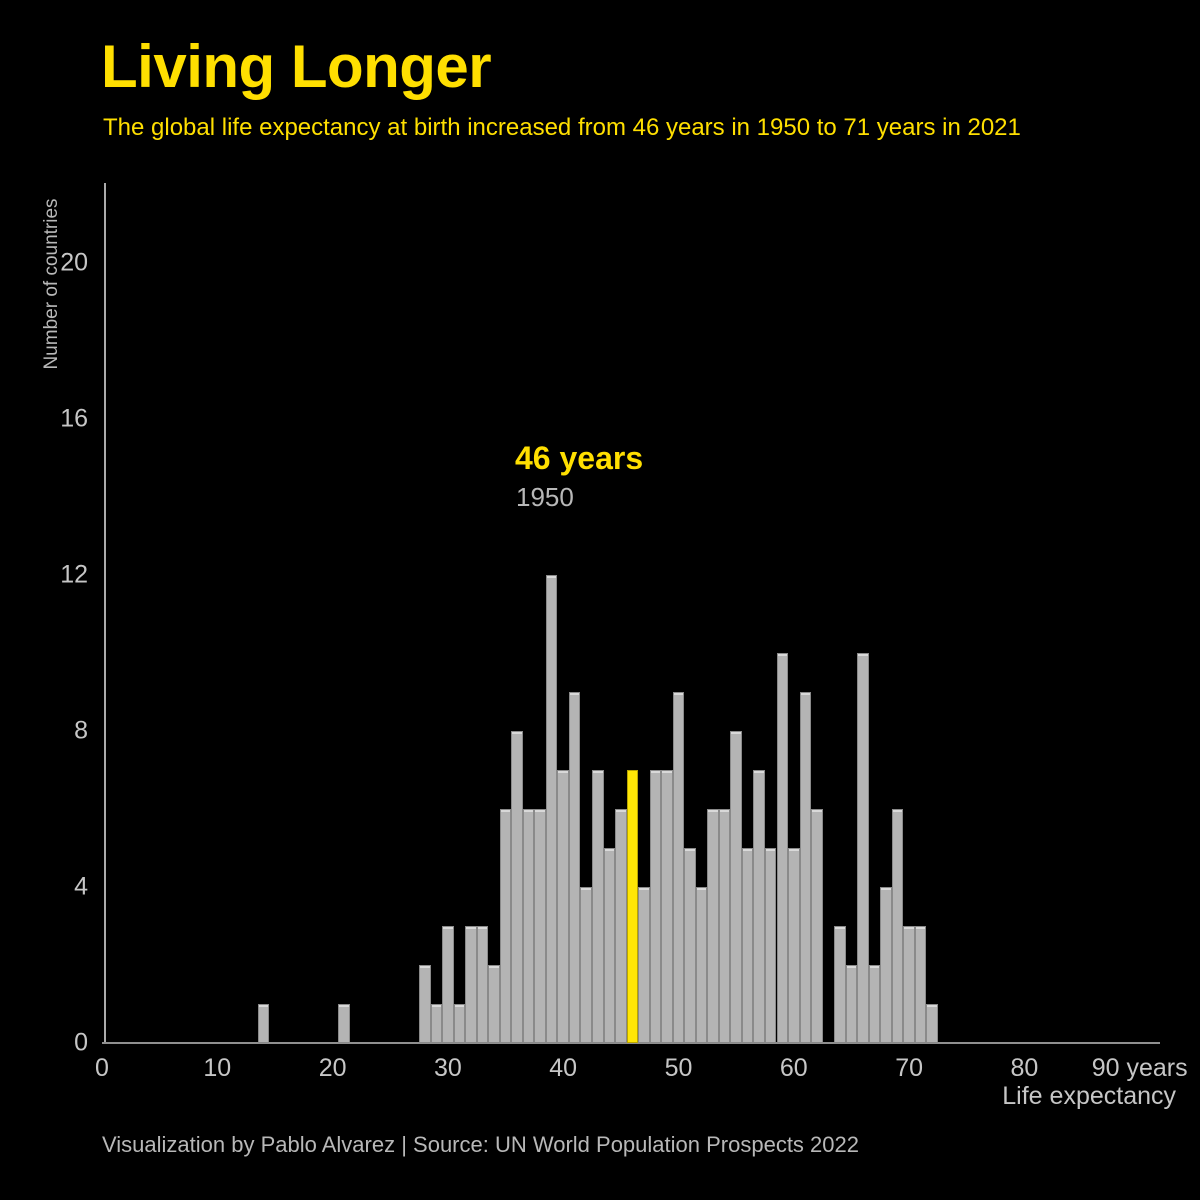 The height and width of the screenshot is (1200, 1200). What do you see at coordinates (1139, 1068) in the screenshot?
I see `x-tick-90: 90 years` at bounding box center [1139, 1068].